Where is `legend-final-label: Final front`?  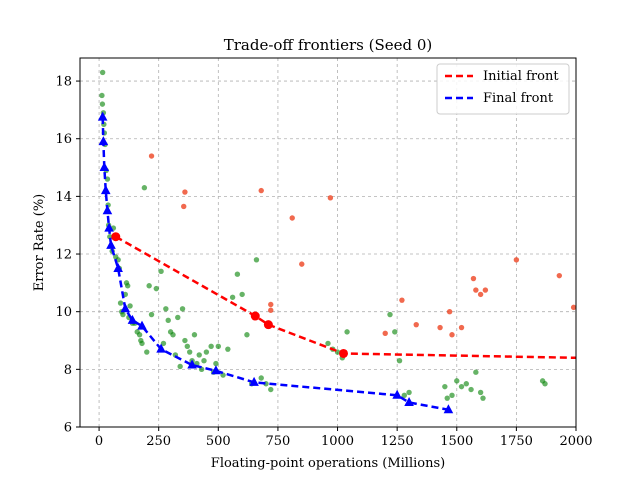 legend-final-label: Final front is located at coordinates (518, 98).